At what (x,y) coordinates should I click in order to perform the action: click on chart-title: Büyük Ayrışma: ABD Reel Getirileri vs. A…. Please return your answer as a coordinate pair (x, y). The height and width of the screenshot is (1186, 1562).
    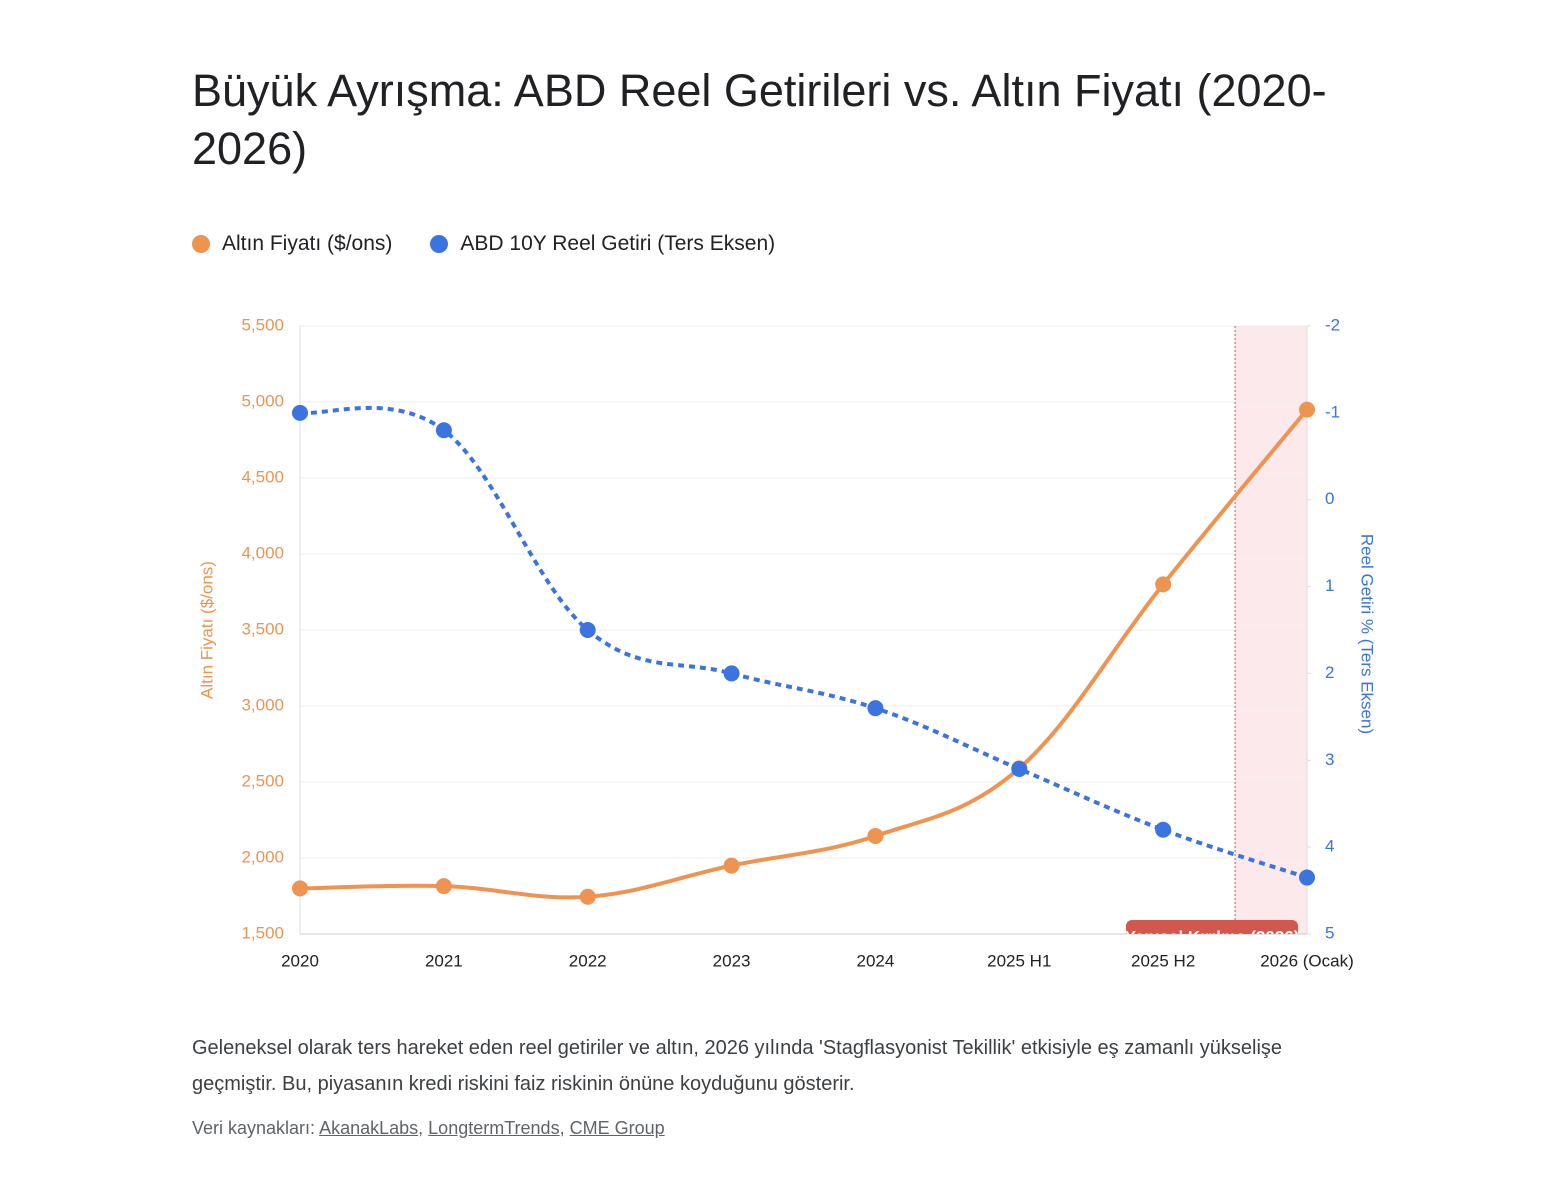
    Looking at the image, I should click on (759, 119).